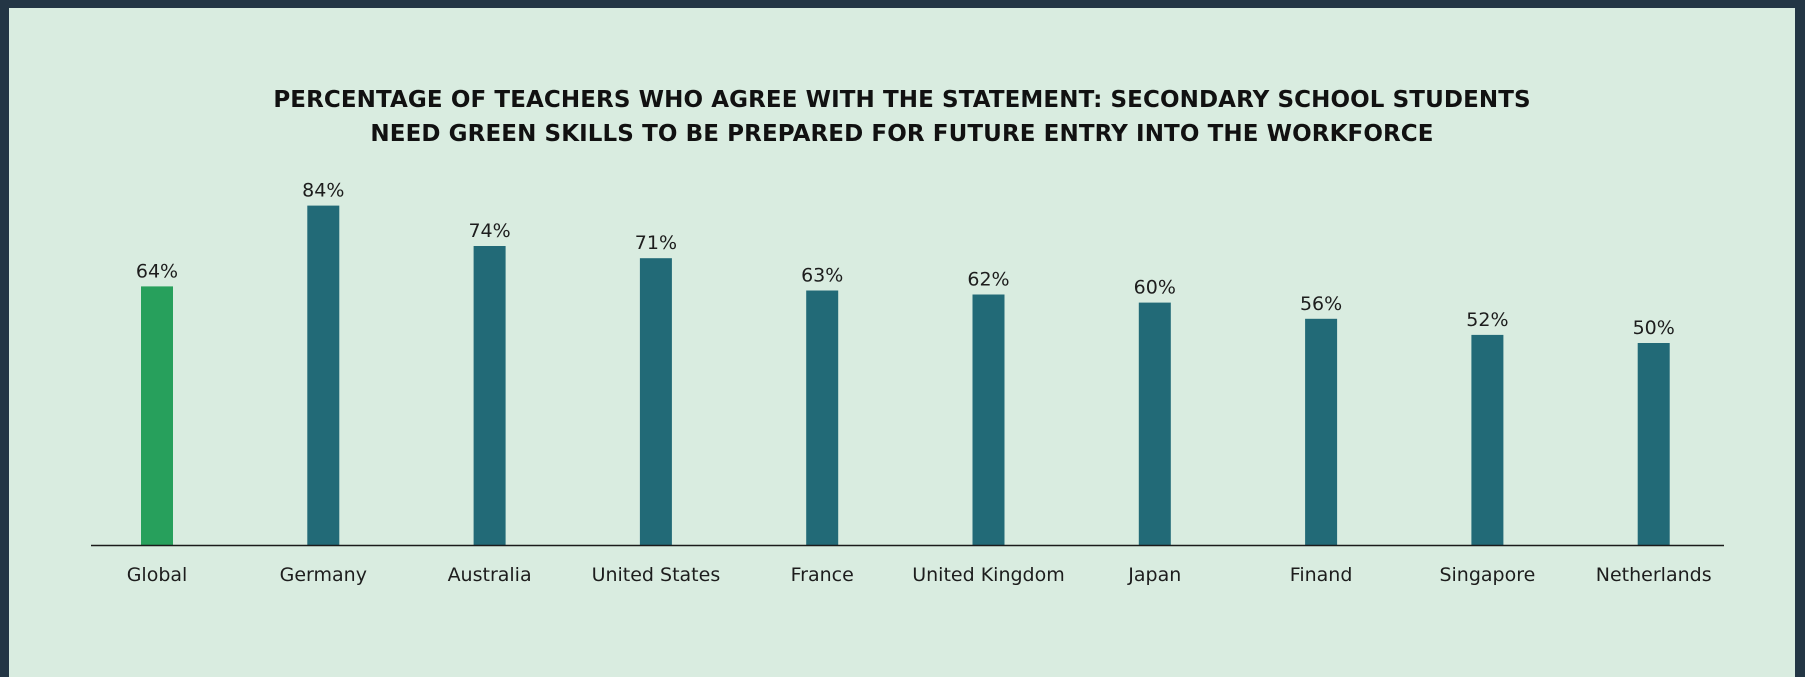 This screenshot has width=1805, height=677. What do you see at coordinates (1154, 423) in the screenshot?
I see `bar-japan` at bounding box center [1154, 423].